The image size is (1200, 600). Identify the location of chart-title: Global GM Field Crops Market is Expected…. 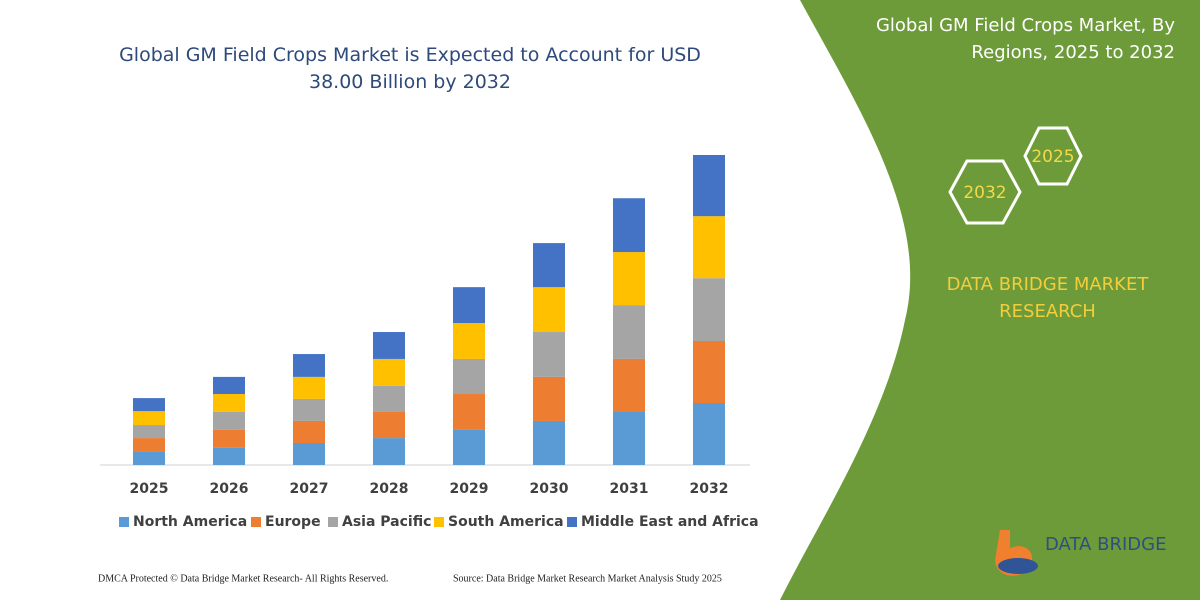
(410, 68).